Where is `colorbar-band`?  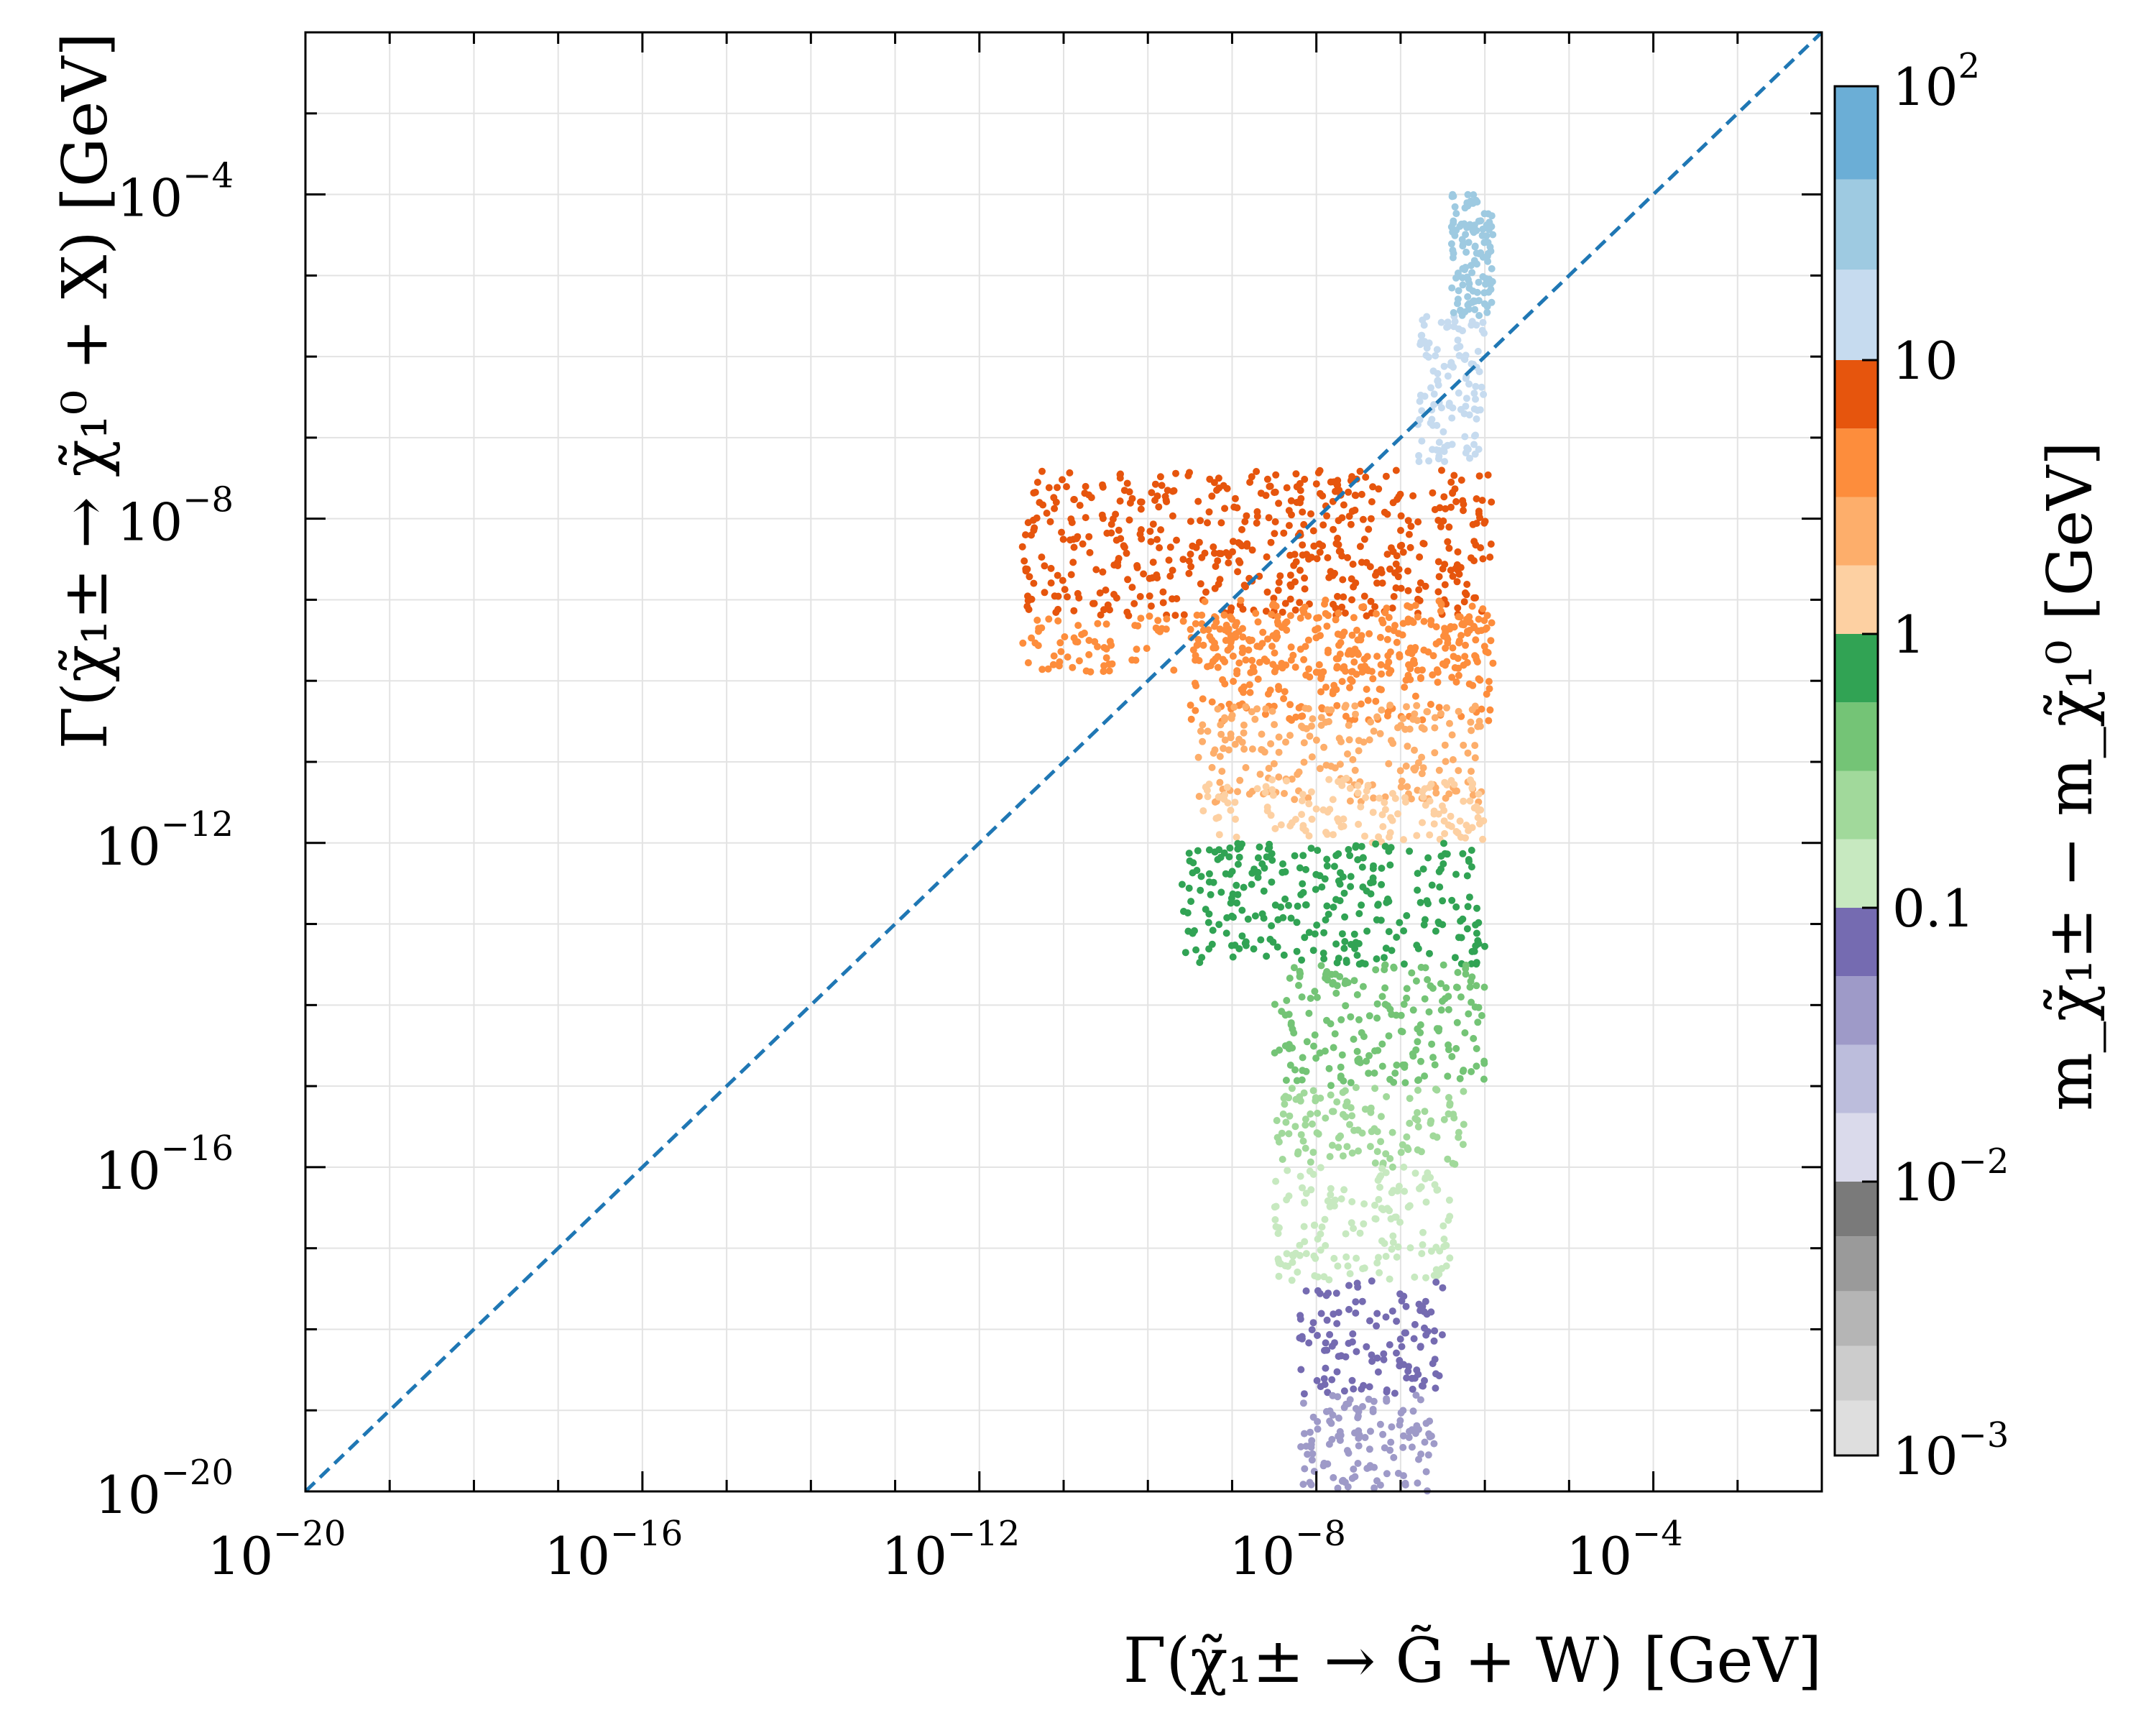 colorbar-band is located at coordinates (1857, 394).